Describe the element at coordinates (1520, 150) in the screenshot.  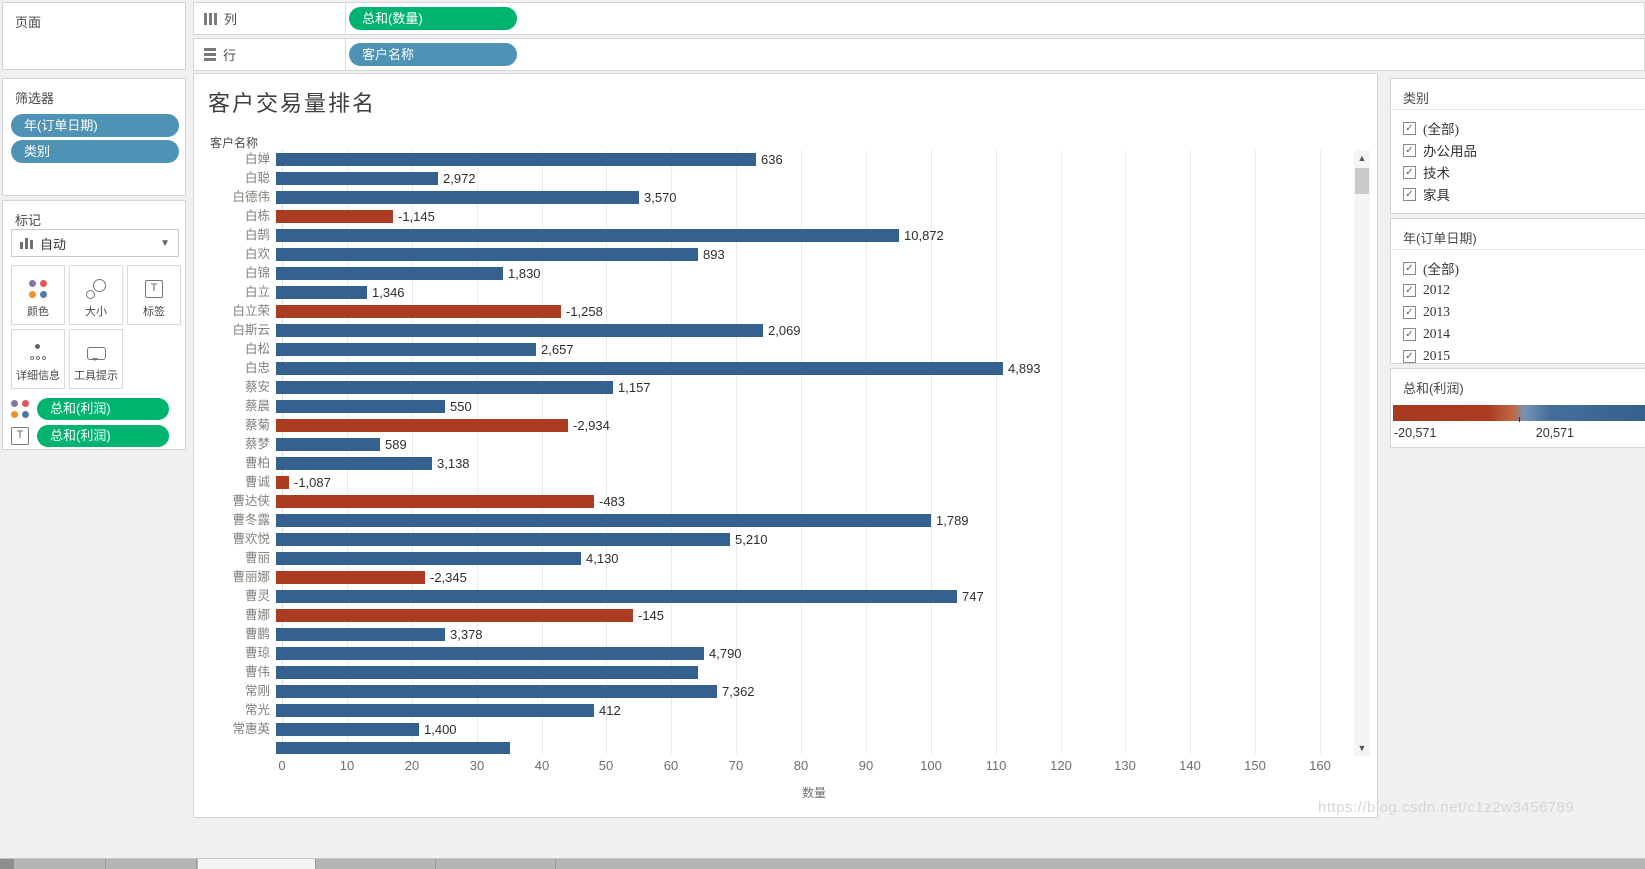
I see `category-filter-item: ✓ 办公用品` at that location.